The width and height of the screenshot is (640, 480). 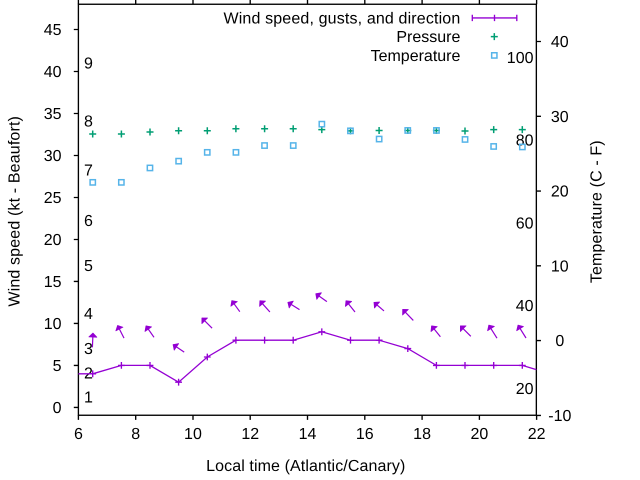 What do you see at coordinates (428, 37) in the screenshot?
I see `svg-text: Pressure` at bounding box center [428, 37].